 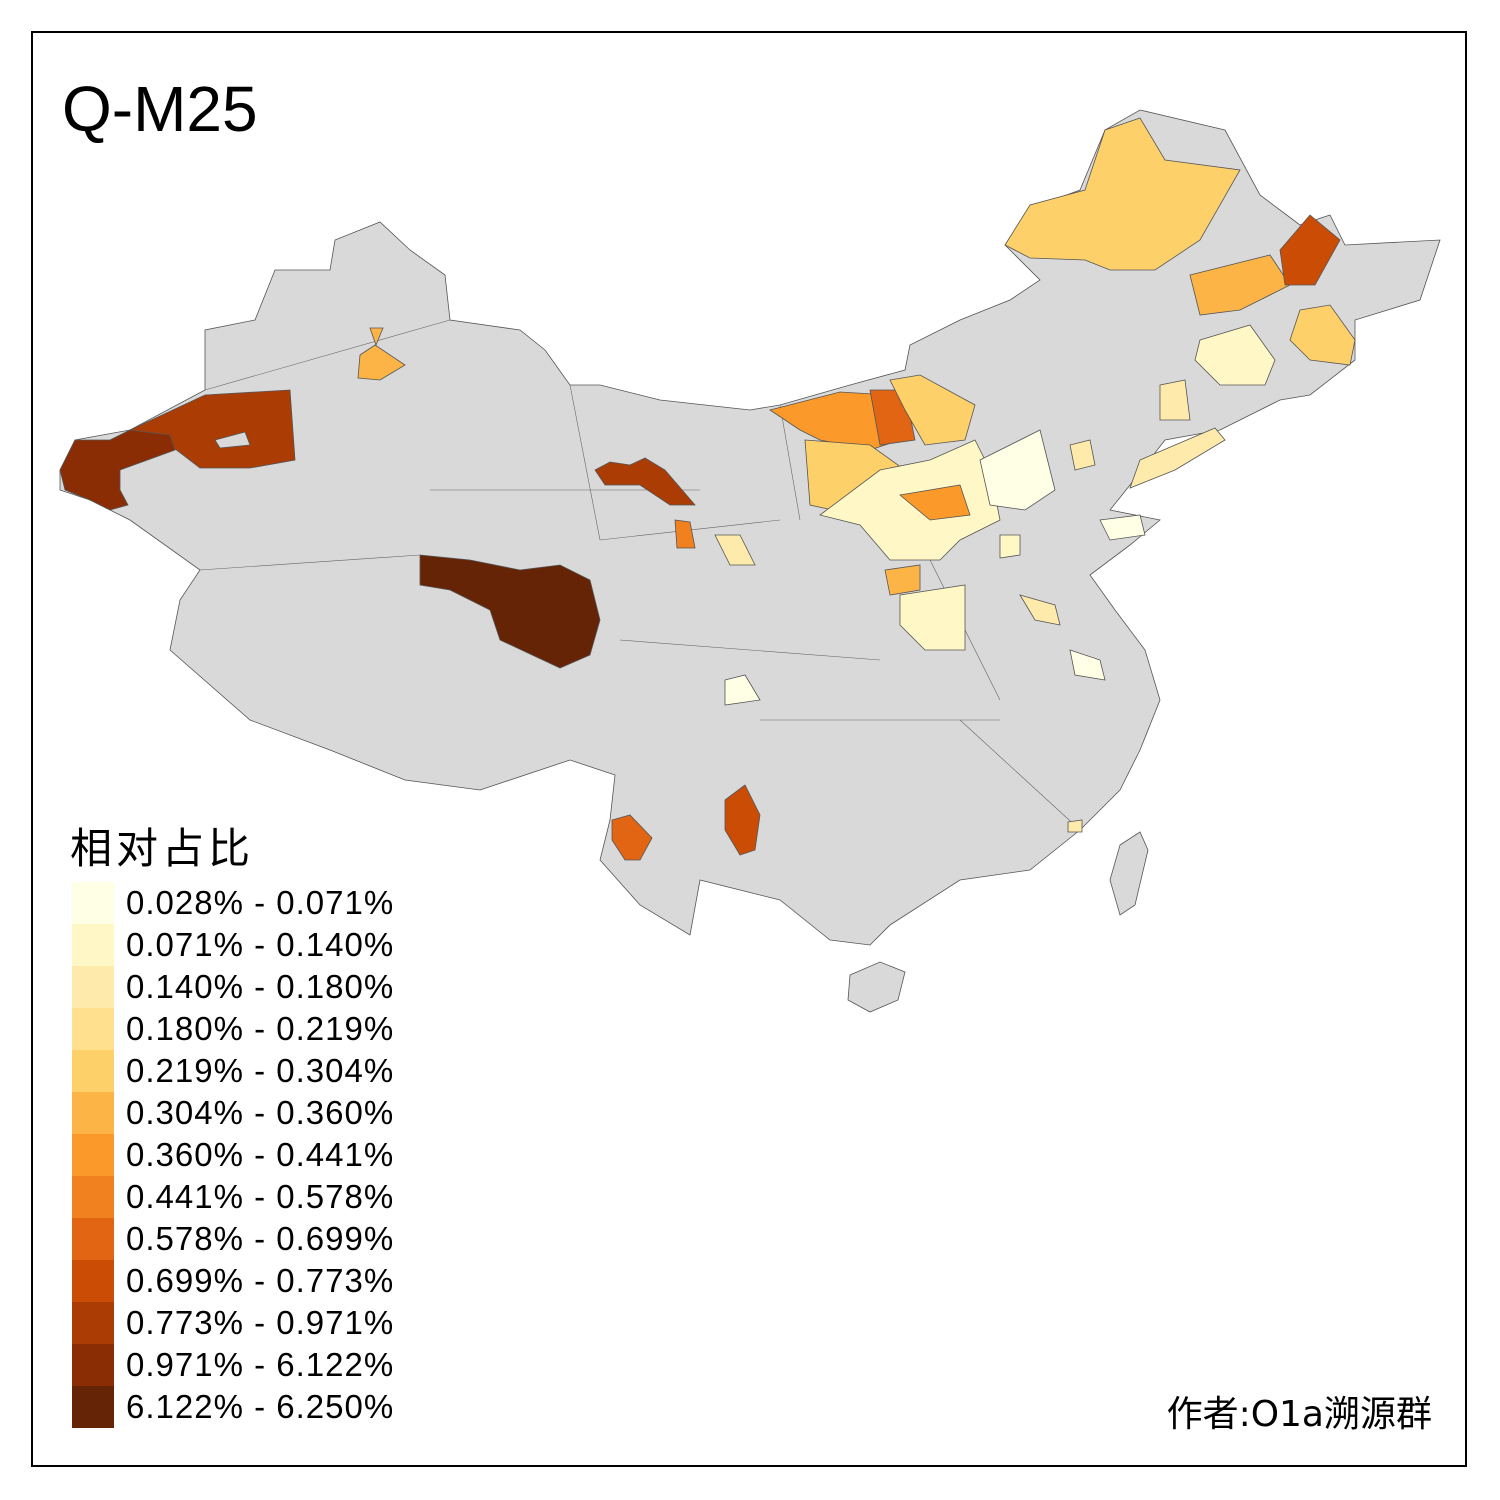 I want to click on legend-label: 0.180% - 0.219%, so click(x=260, y=1028).